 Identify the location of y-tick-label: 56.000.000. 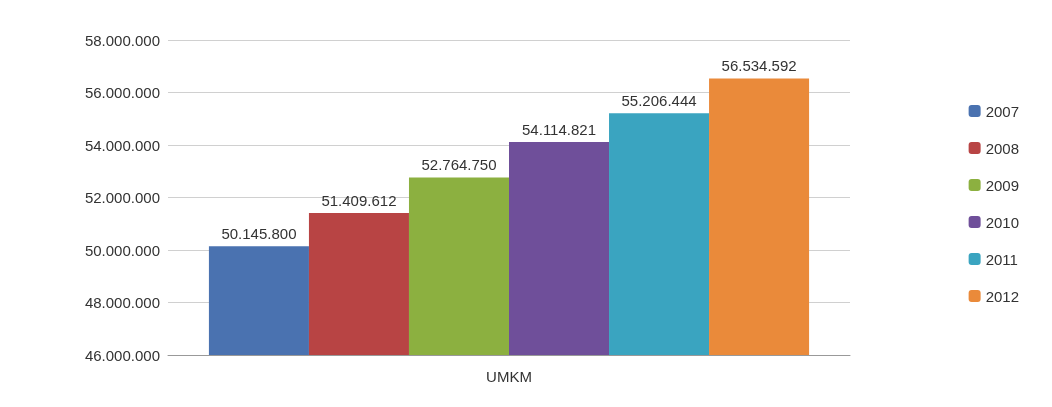
(122, 92).